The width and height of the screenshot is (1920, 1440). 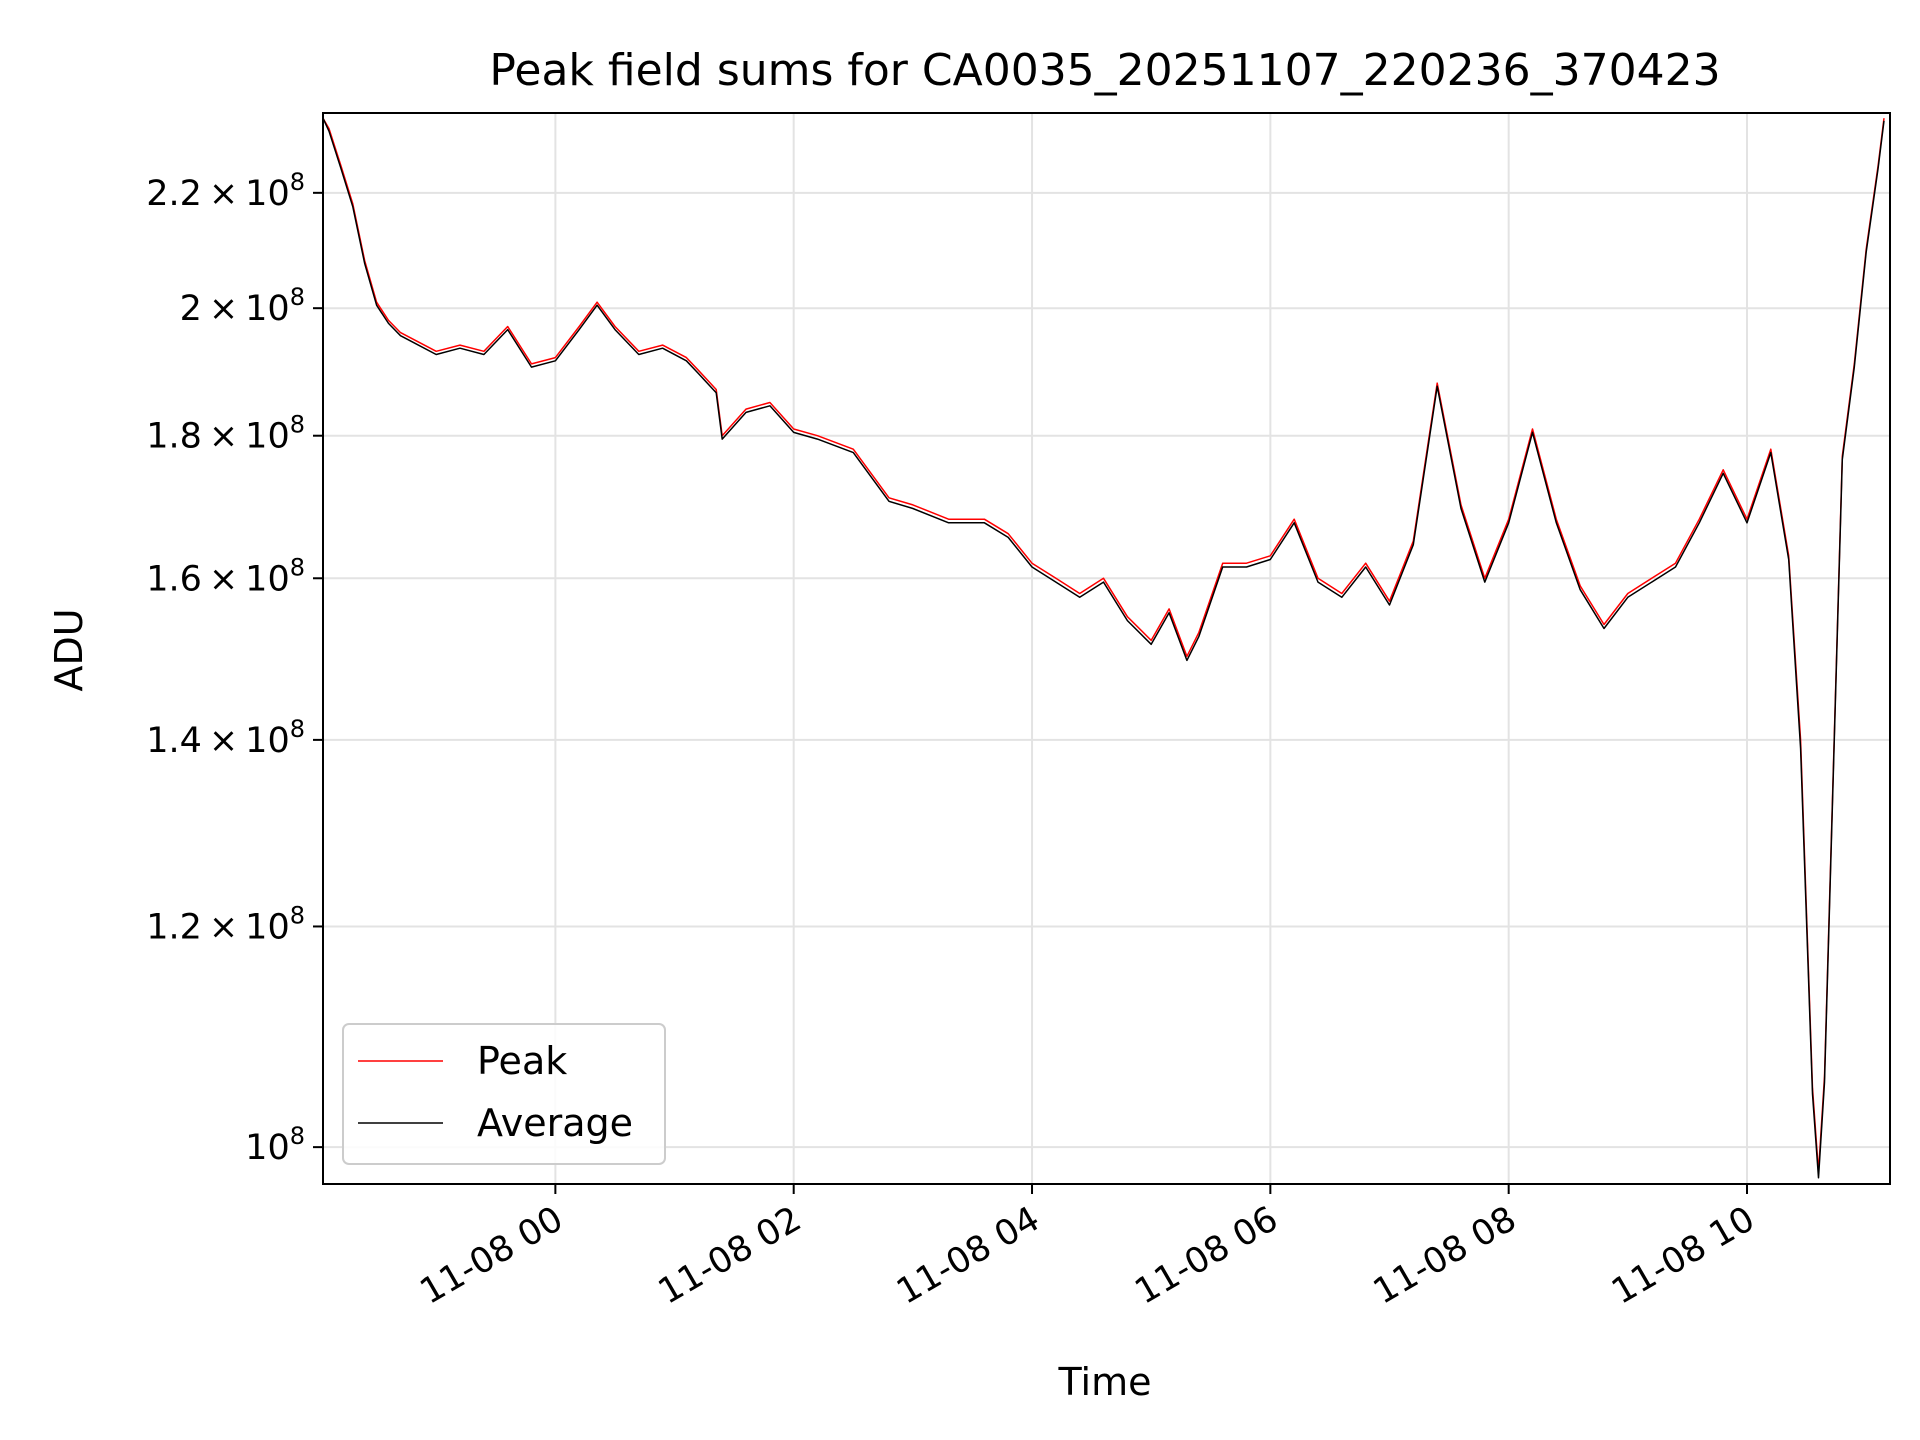 I want to click on y-tick-label: 108, so click(x=275, y=1145).